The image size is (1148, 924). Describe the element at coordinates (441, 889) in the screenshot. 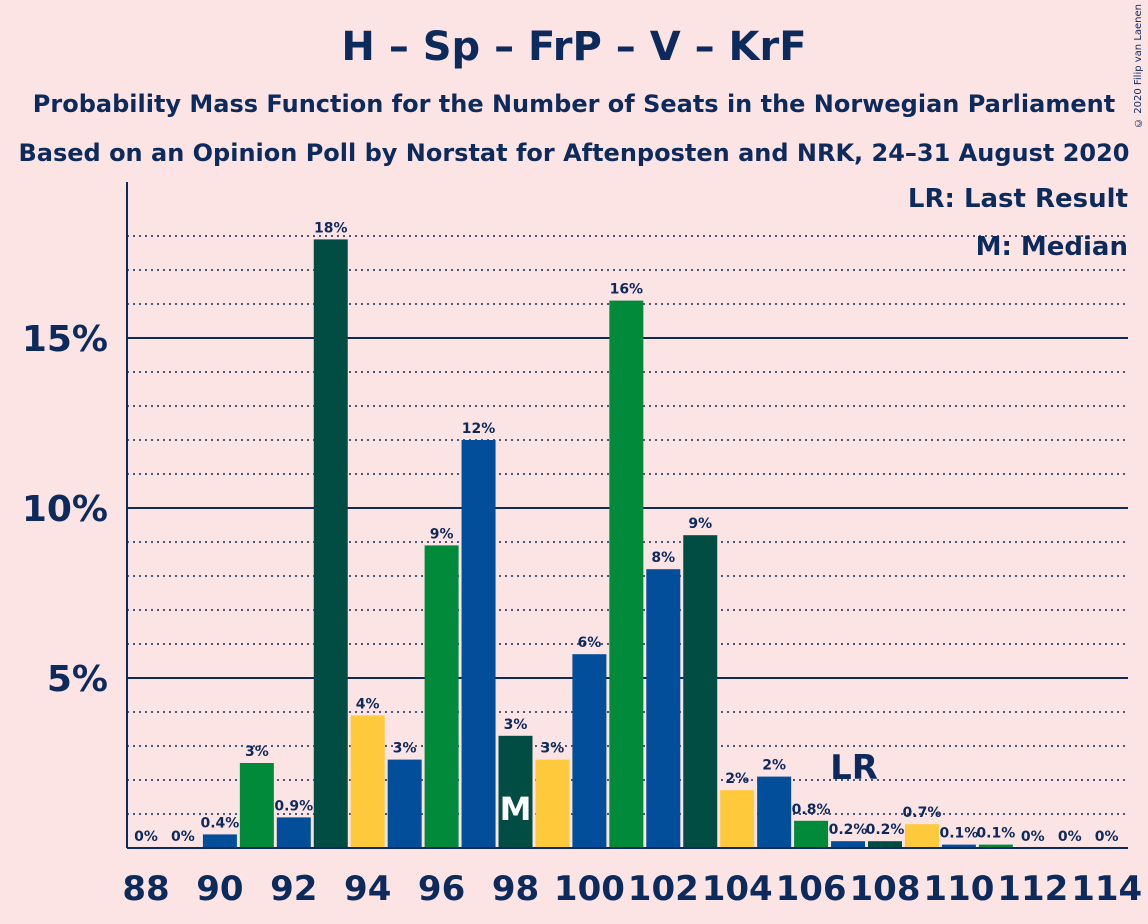

I see `x-tick-label: 96` at that location.